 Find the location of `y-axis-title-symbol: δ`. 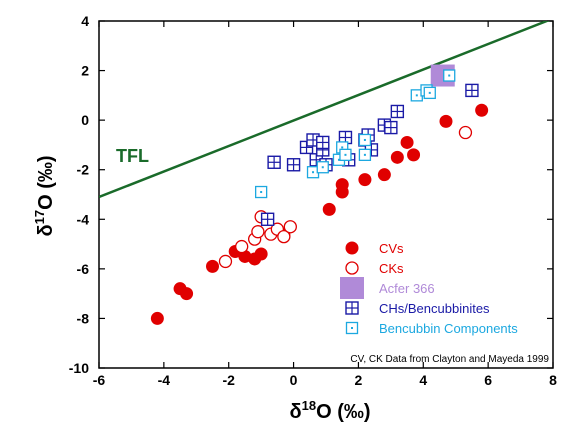

y-axis-title-symbol: δ is located at coordinates (46, 230).